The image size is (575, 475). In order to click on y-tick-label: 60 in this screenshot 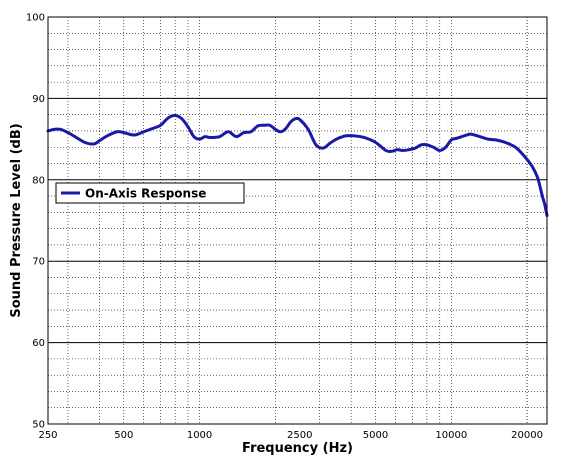, I will do `click(38, 343)`.